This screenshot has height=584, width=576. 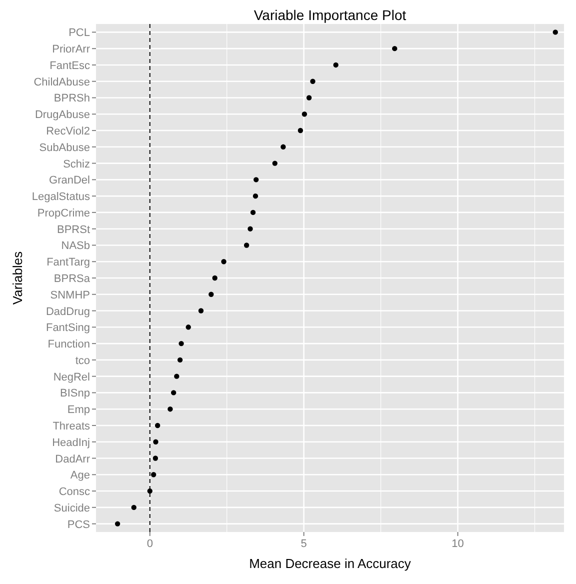 What do you see at coordinates (82, 360) in the screenshot?
I see `y-tick-label: tco` at bounding box center [82, 360].